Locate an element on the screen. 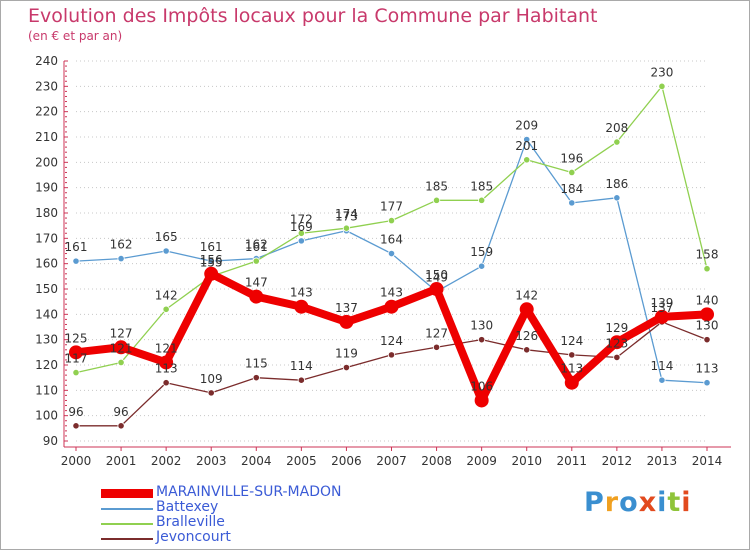  y-tick-label: 230 is located at coordinates (46, 86).